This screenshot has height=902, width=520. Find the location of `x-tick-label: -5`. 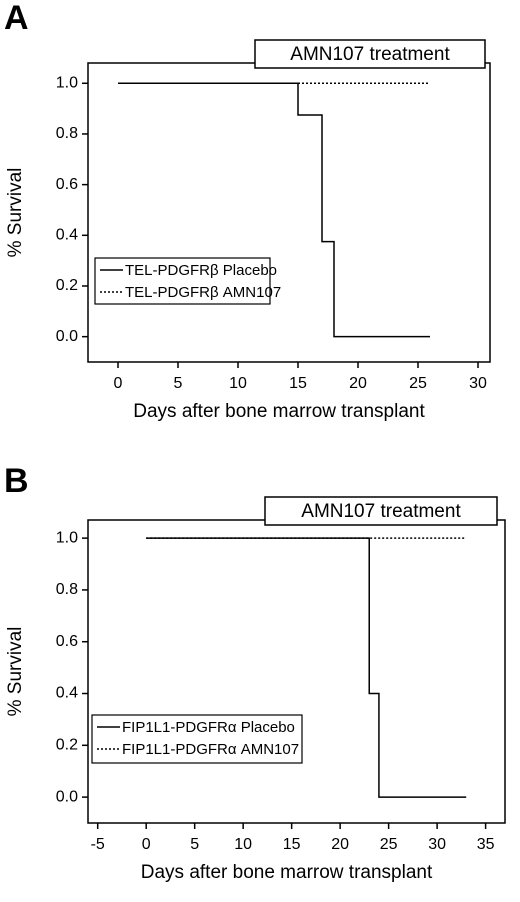

x-tick-label: -5 is located at coordinates (98, 844).